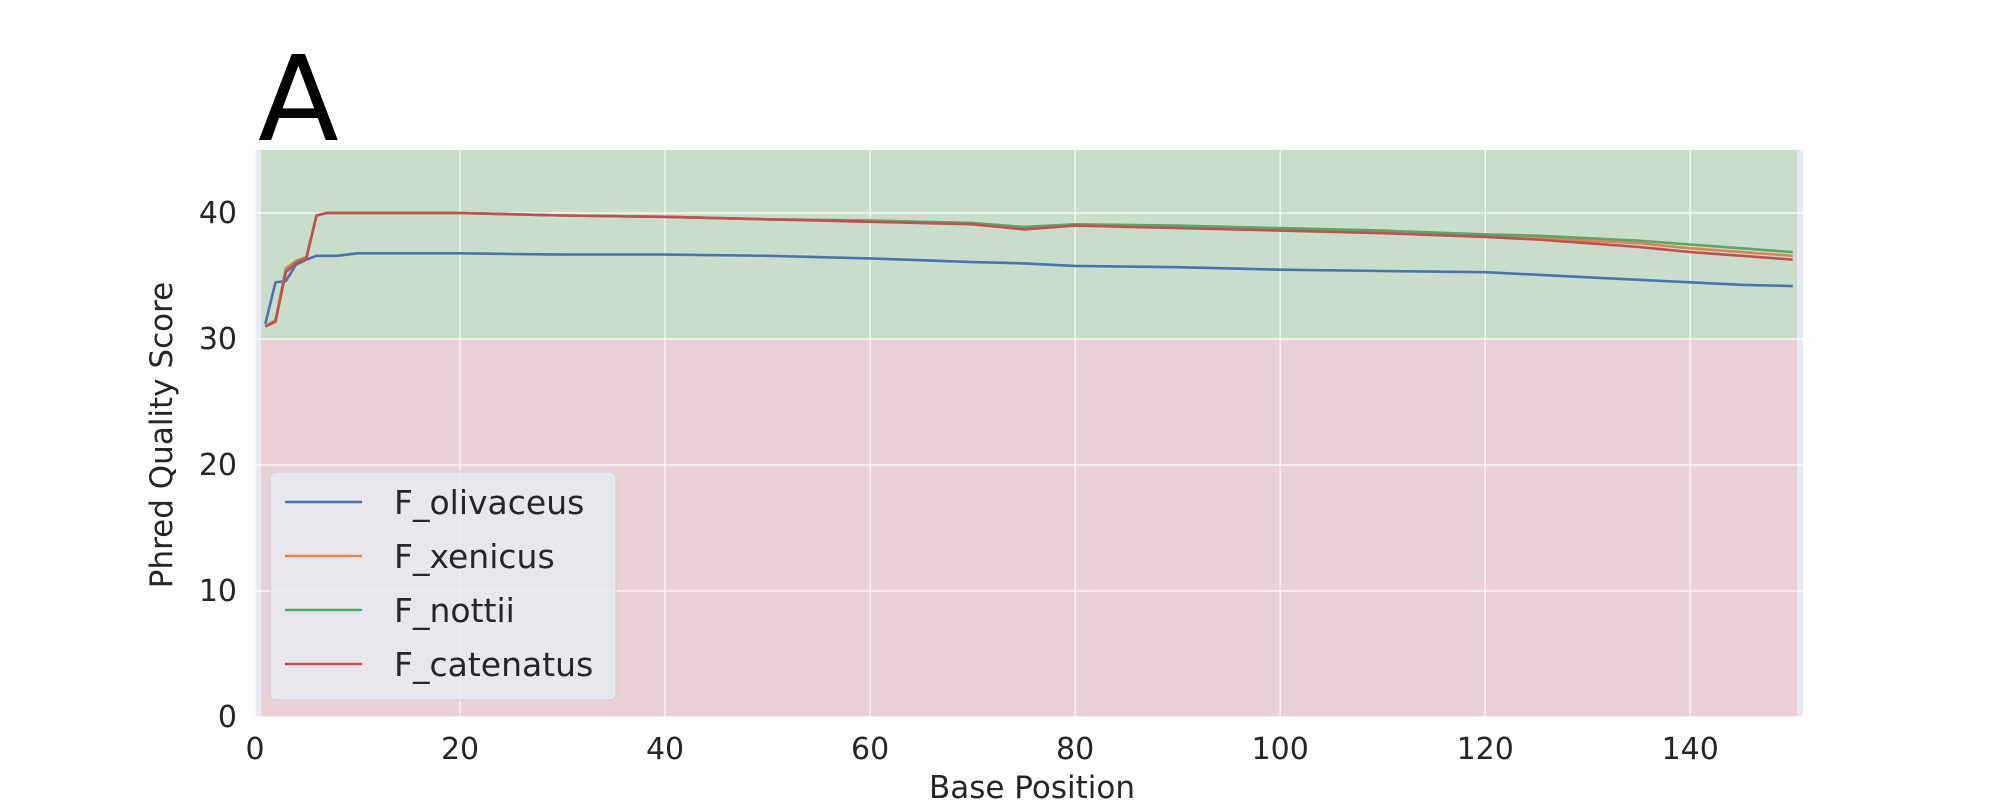  I want to click on legend: F_olivaceus F_xenicus F_nottii F_catenatus, so click(443, 586).